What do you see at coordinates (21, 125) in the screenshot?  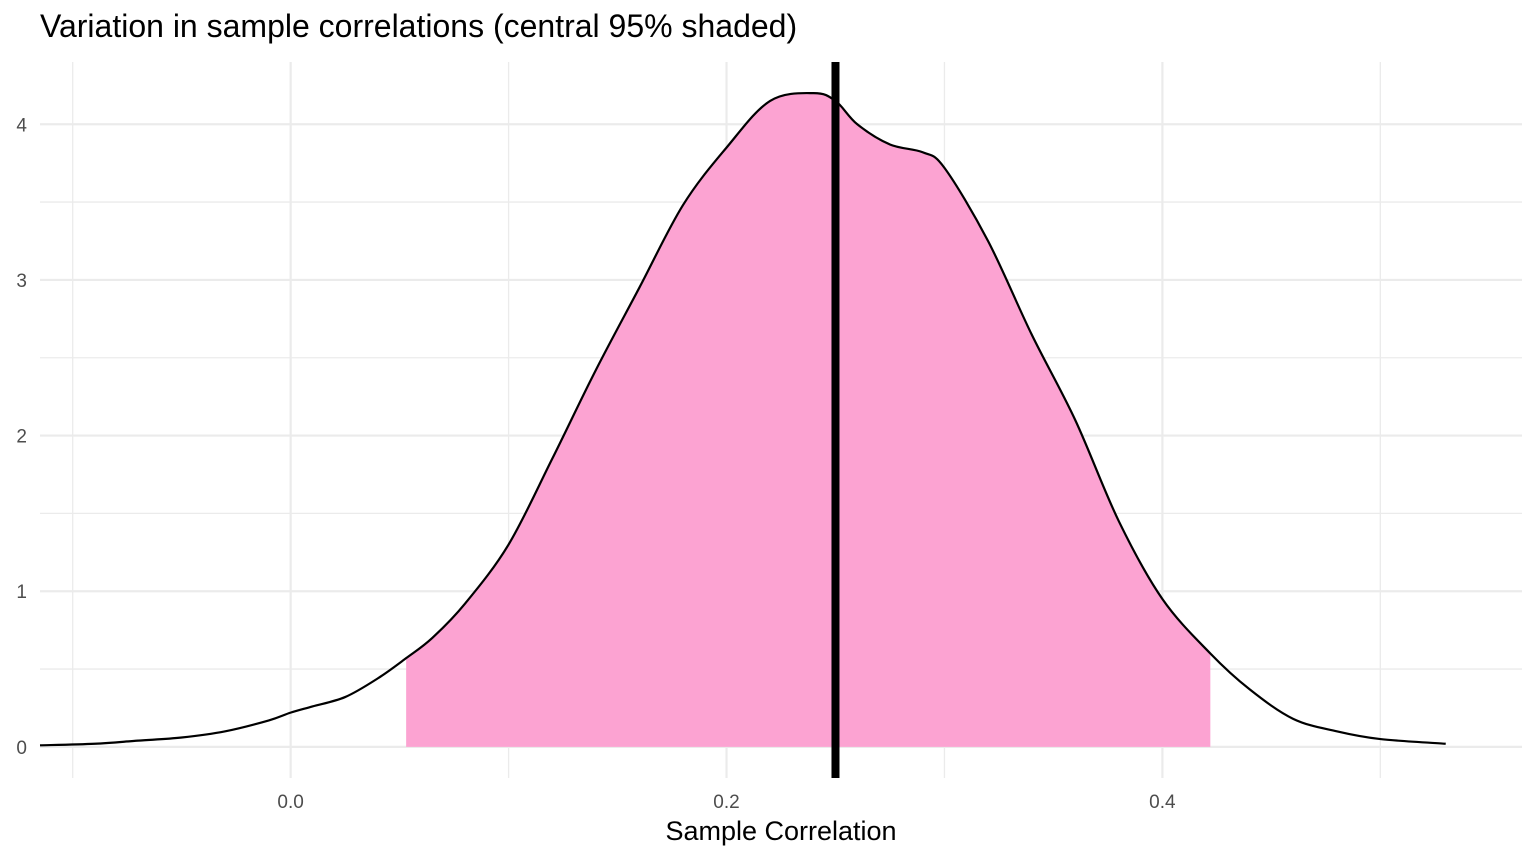 I see `y-tick-label: 4` at bounding box center [21, 125].